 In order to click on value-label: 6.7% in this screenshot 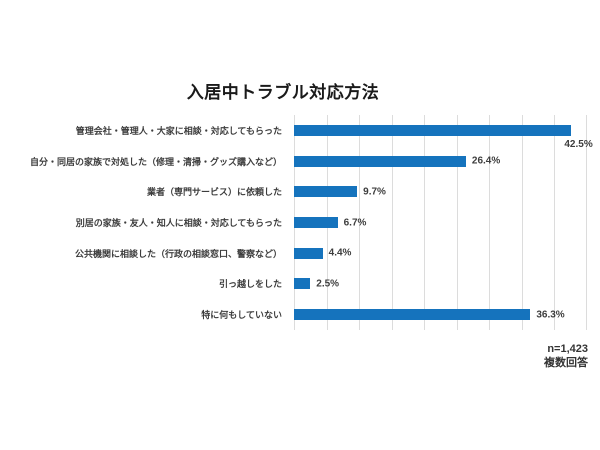, I will do `click(355, 223)`.